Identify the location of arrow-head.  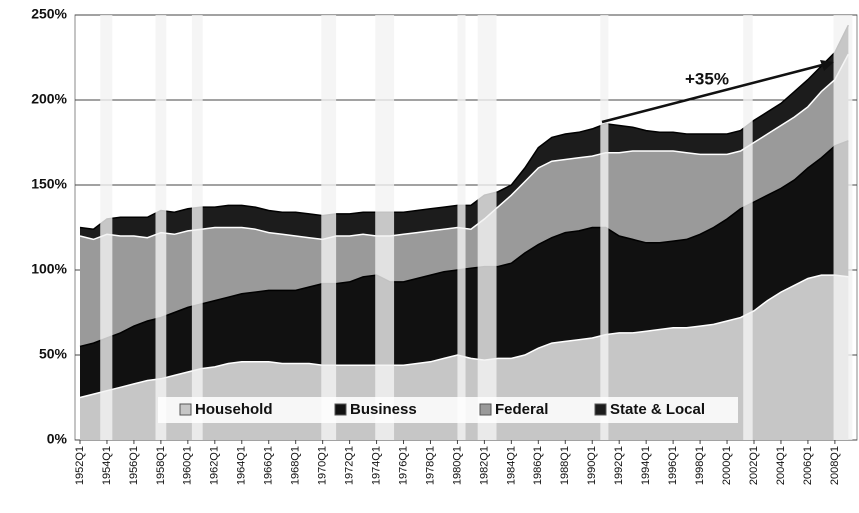
(827, 65).